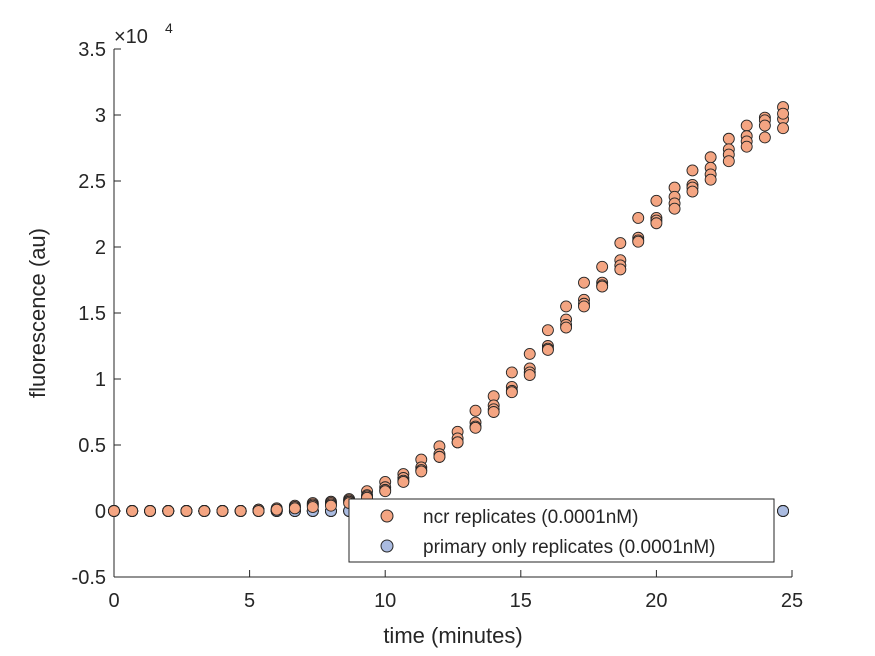  Describe the element at coordinates (92, 314) in the screenshot. I see `y-tick-label: 1.5` at that location.